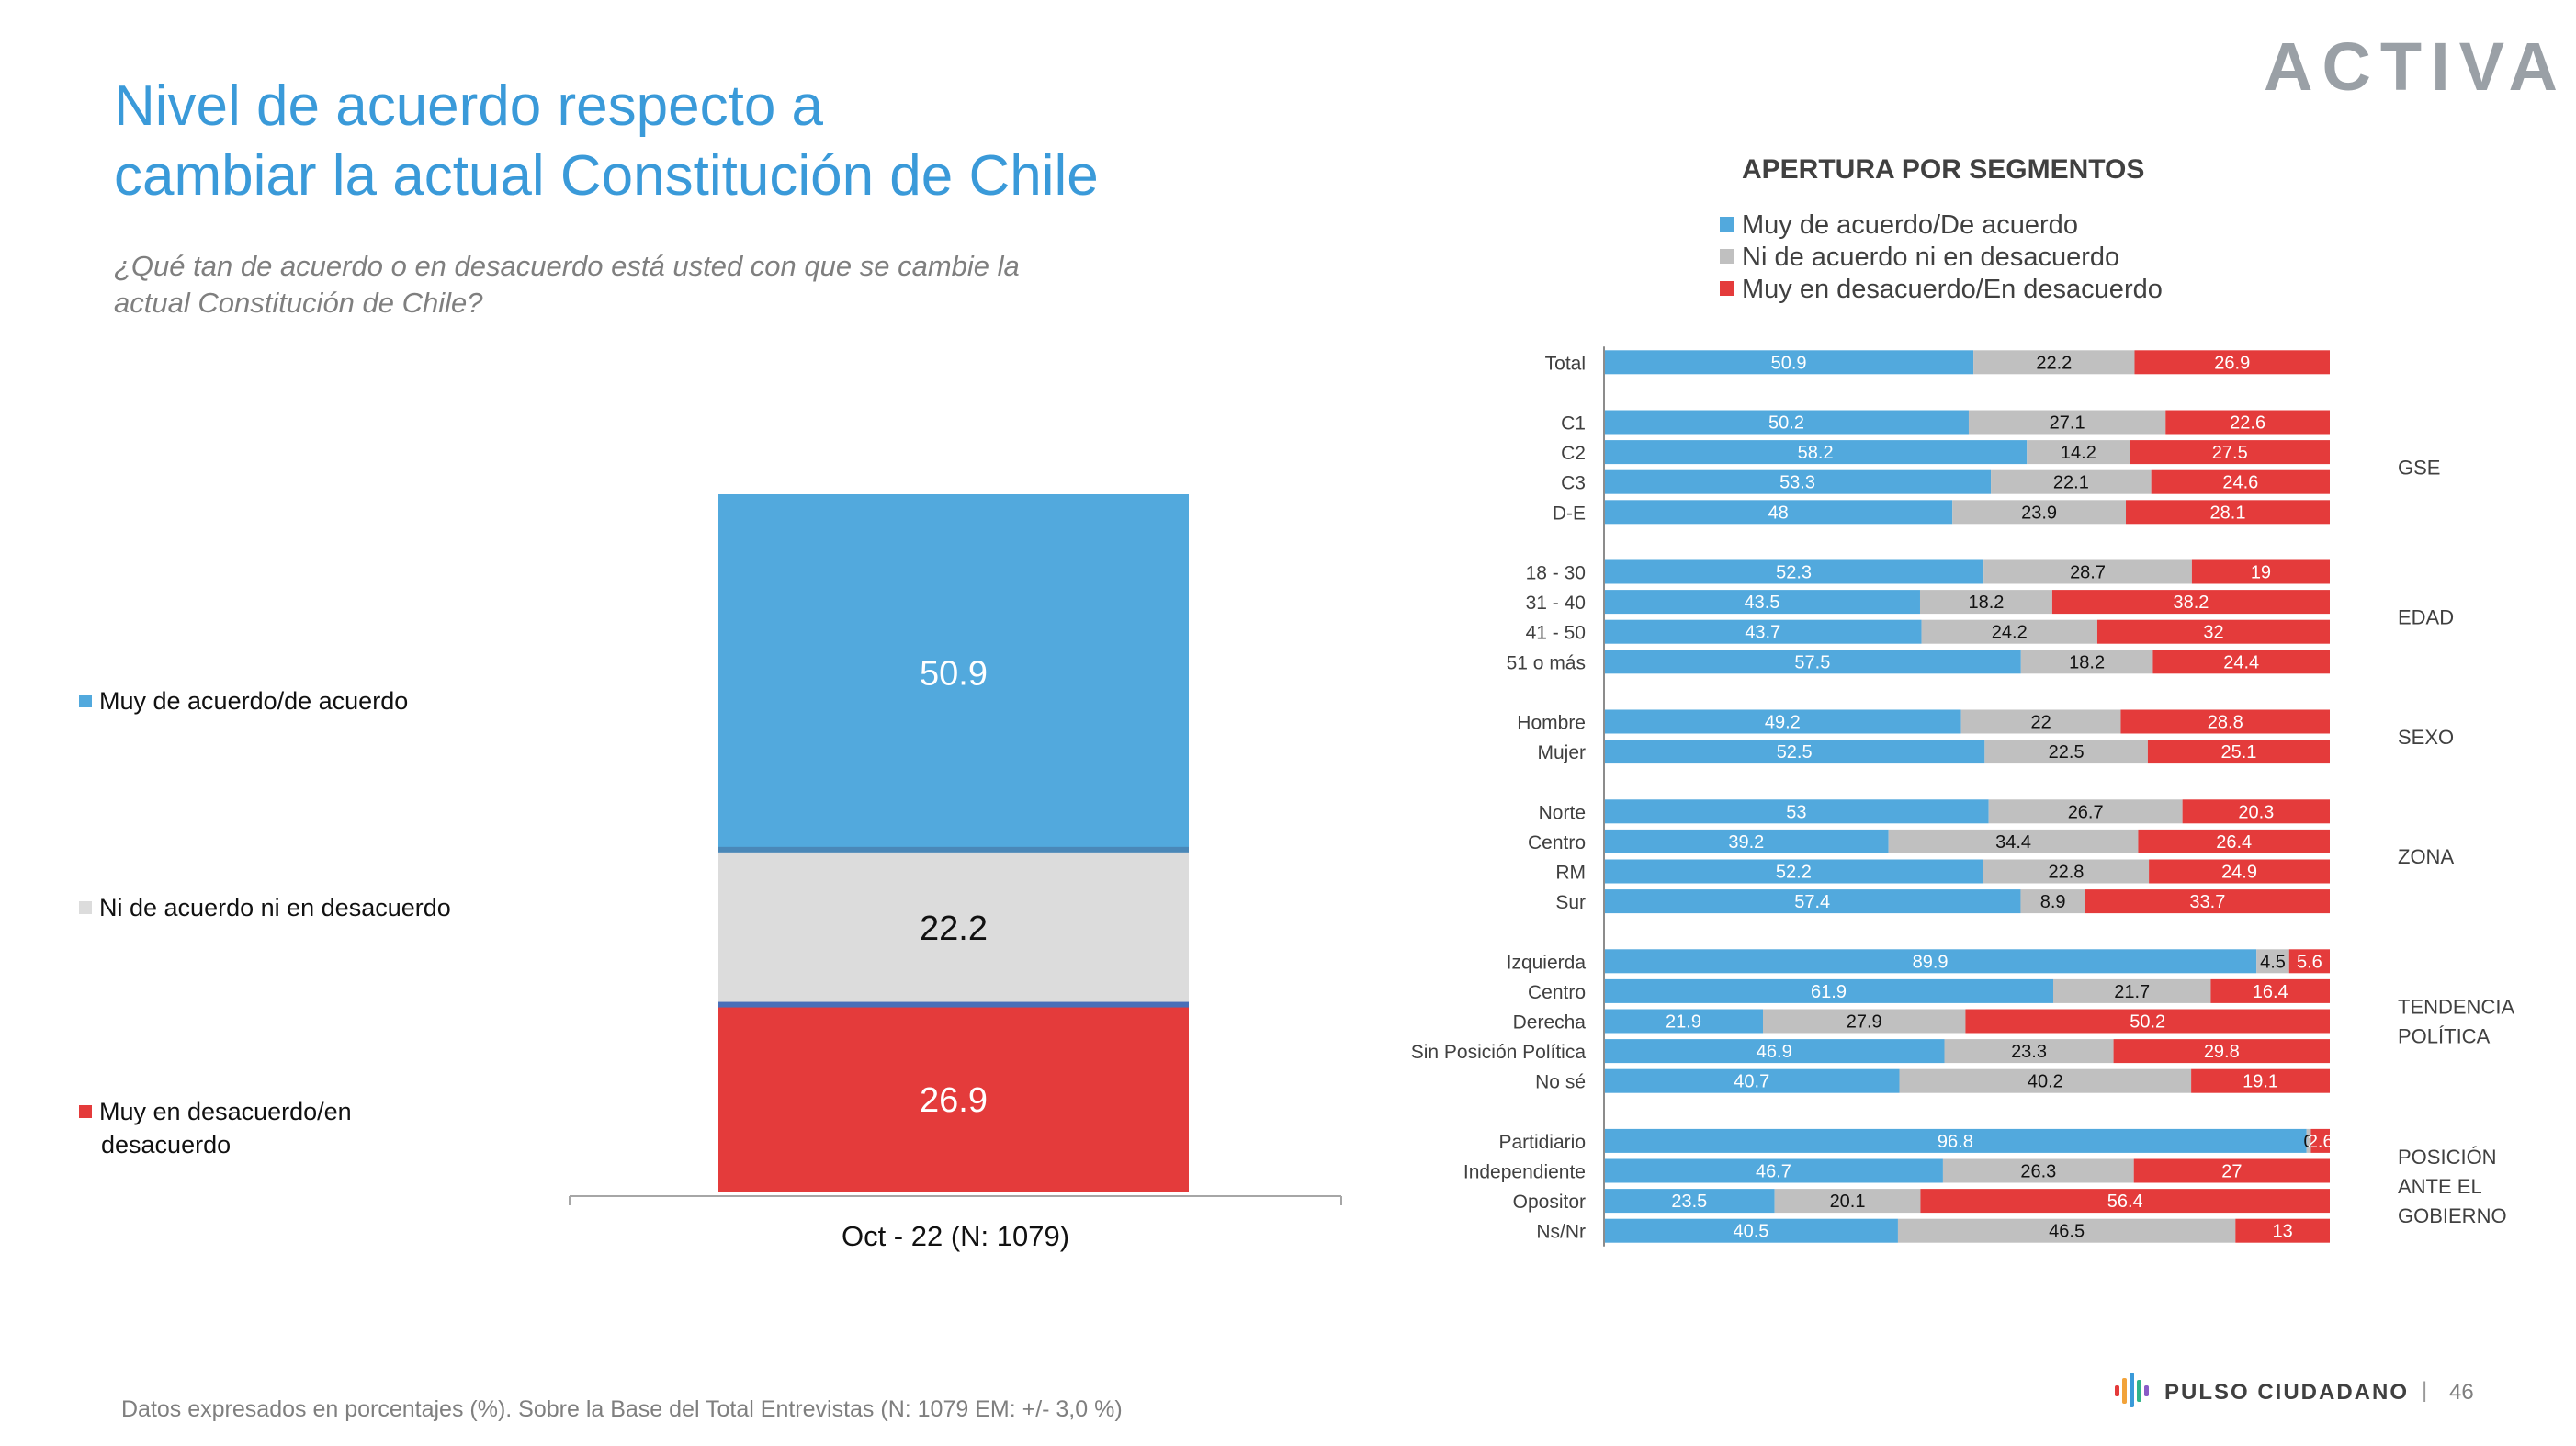  I want to click on segment-bar-value: 32, so click(2213, 633).